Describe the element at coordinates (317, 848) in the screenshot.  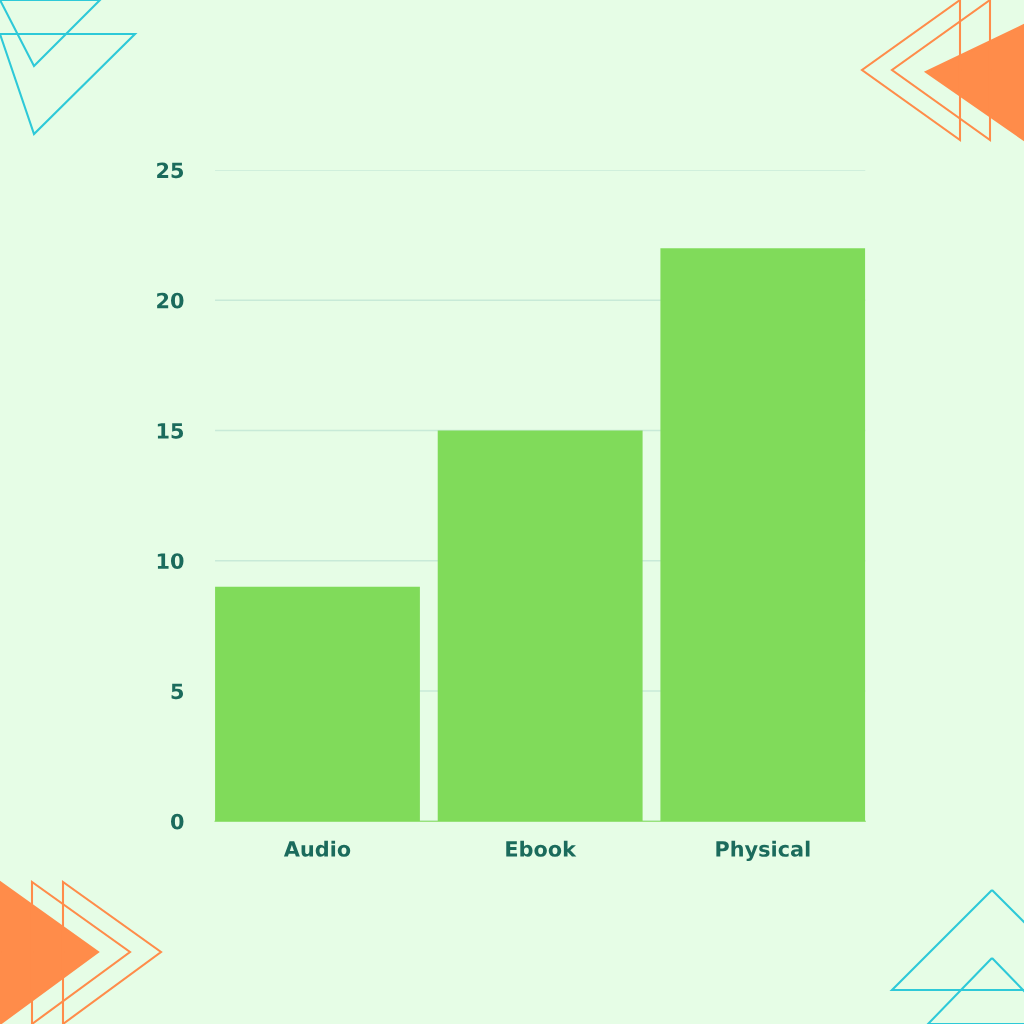
I see `x-tick-label: Audio` at that location.